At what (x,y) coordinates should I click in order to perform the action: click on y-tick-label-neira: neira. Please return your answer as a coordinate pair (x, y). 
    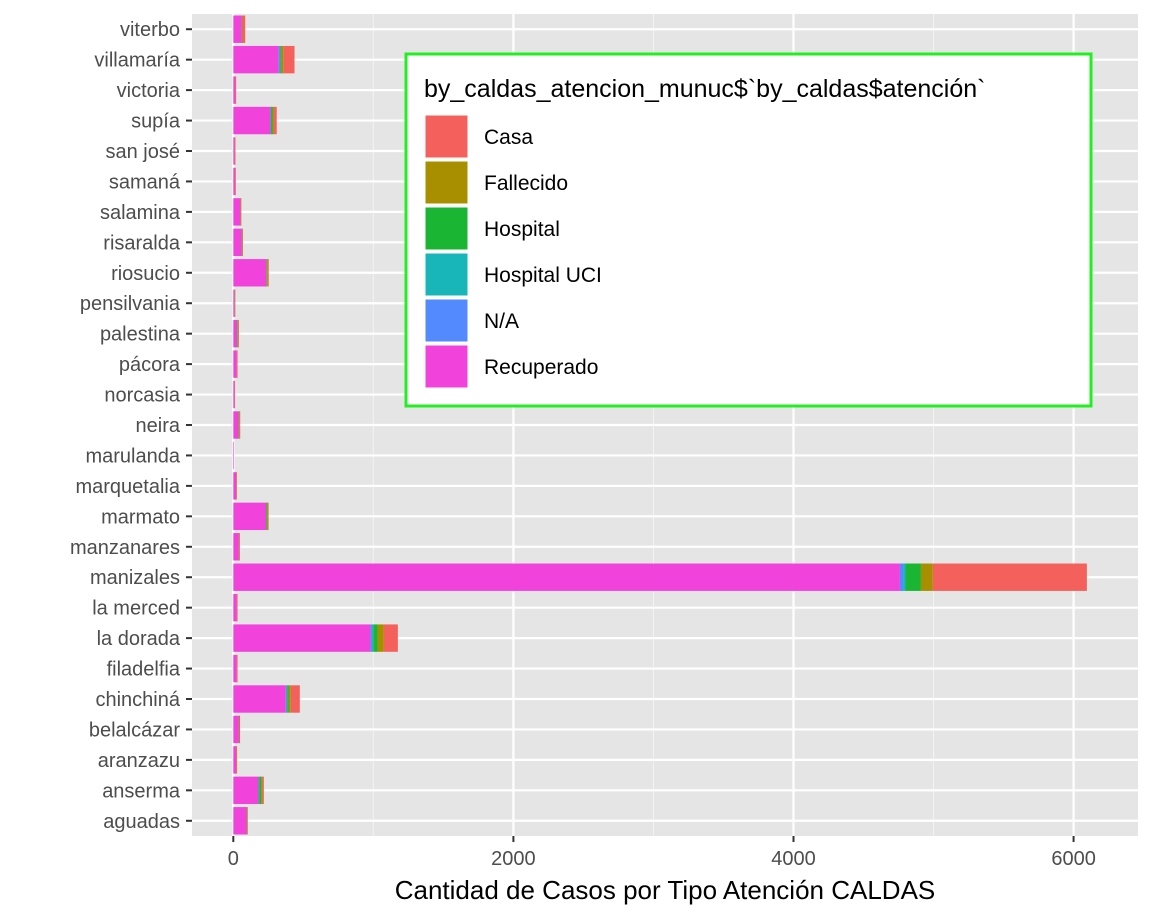
    Looking at the image, I should click on (158, 426).